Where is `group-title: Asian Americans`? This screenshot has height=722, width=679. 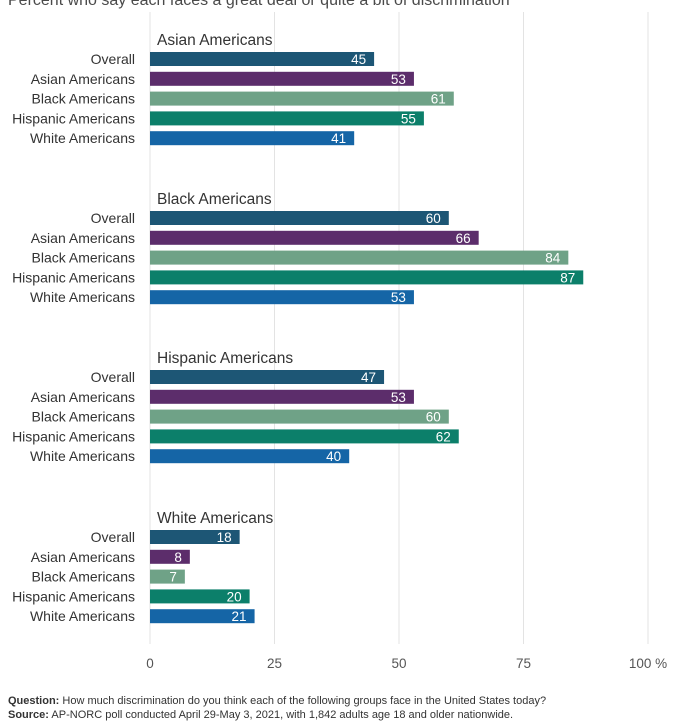
group-title: Asian Americans is located at coordinates (215, 40).